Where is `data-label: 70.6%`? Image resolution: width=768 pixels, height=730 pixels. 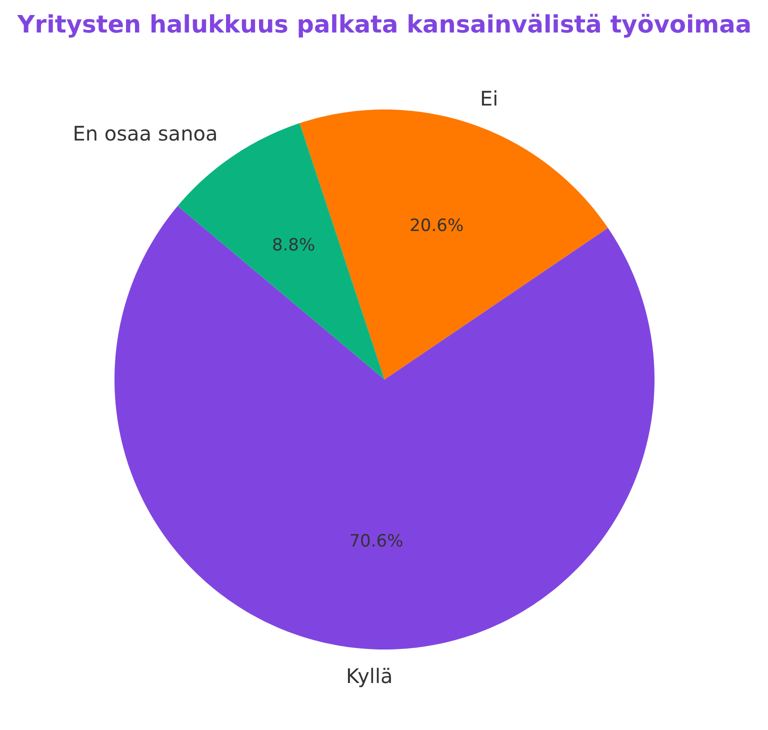
data-label: 70.6% is located at coordinates (376, 541).